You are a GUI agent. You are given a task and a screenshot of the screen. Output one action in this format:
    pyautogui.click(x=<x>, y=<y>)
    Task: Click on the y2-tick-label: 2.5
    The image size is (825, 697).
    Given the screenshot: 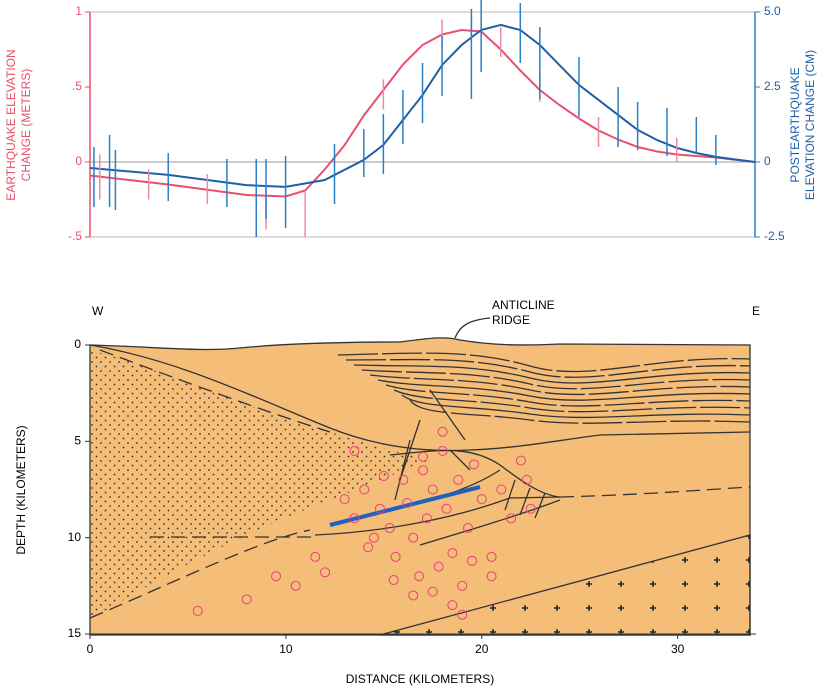 What is the action you would take?
    pyautogui.click(x=772, y=86)
    